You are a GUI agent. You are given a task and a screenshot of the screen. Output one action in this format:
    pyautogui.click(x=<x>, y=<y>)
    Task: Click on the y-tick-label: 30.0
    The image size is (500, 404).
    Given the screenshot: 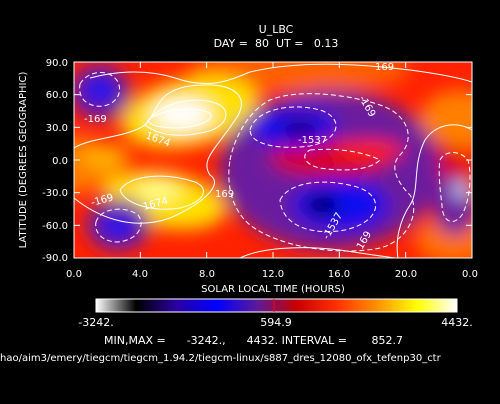 What is the action you would take?
    pyautogui.click(x=57, y=128)
    